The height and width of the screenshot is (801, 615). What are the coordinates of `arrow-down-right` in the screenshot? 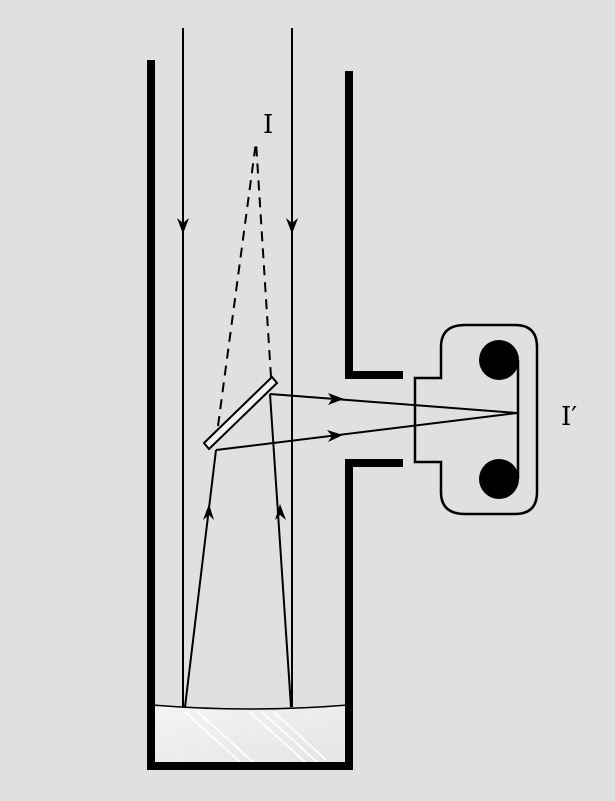 It's located at (292, 226).